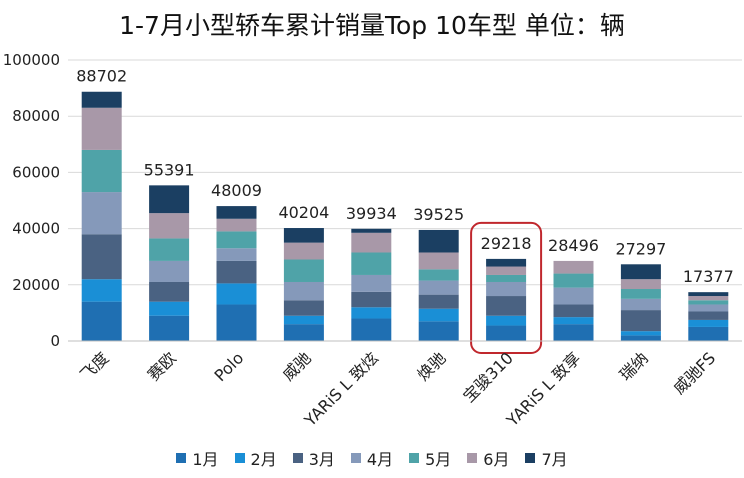  I want to click on x-tick-label: 威驰FS, so click(695, 373).